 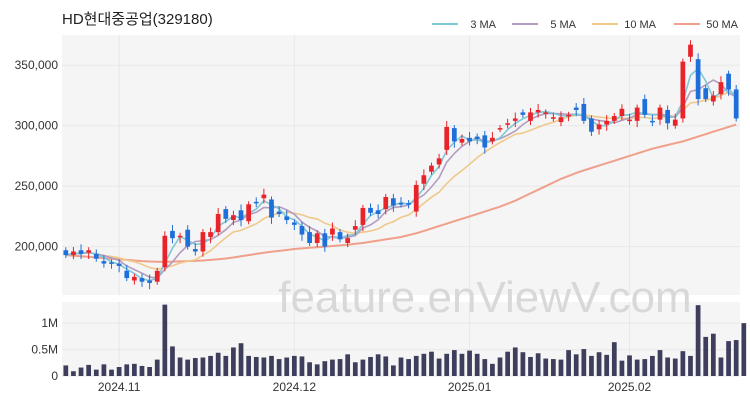 I want to click on legend-label: 50 MA, so click(x=722, y=25).